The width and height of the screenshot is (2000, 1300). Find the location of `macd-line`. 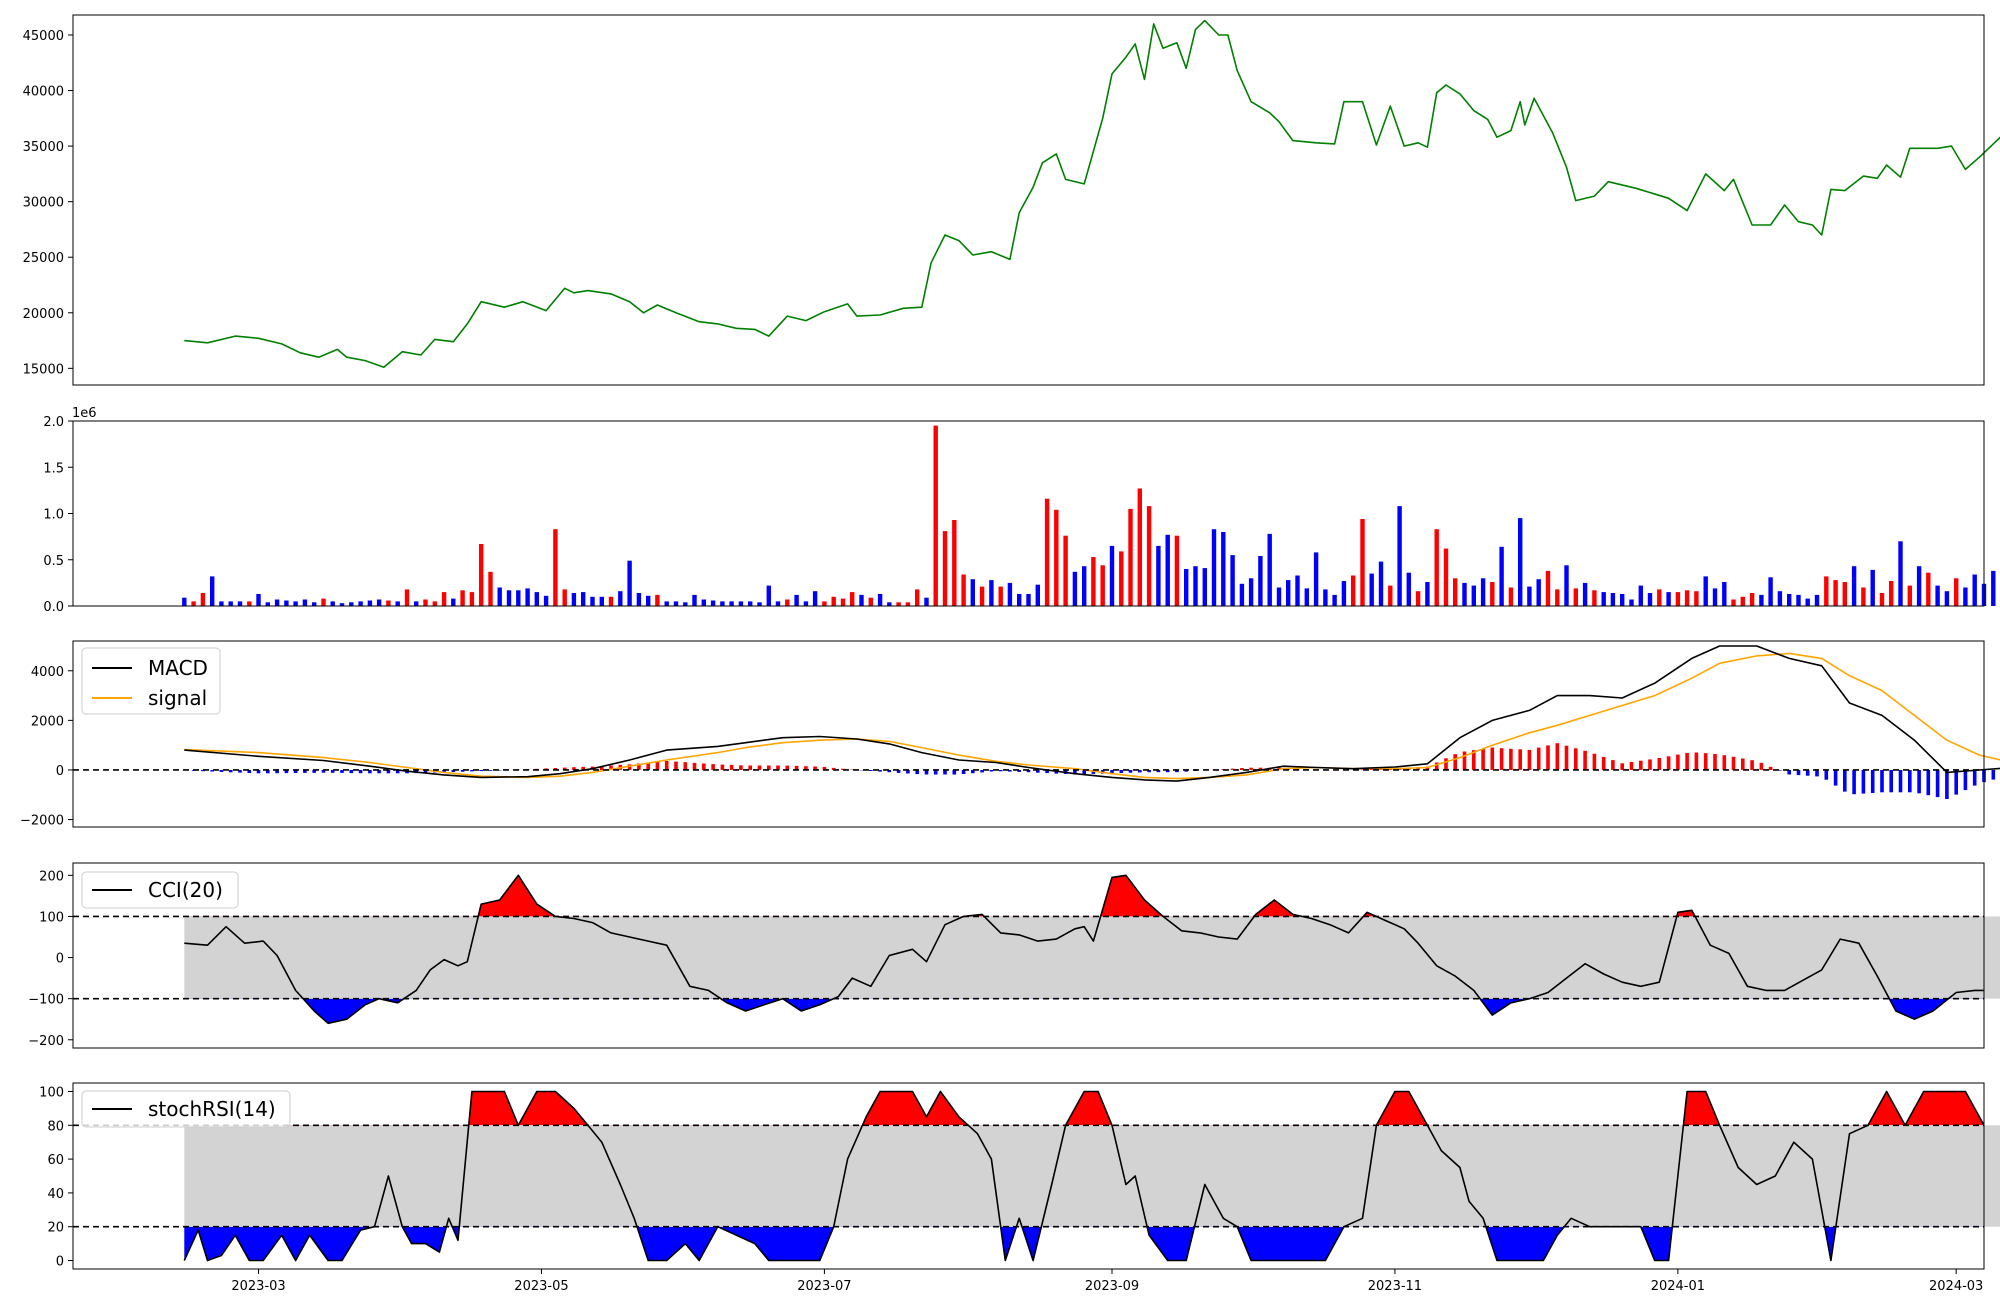

macd-line is located at coordinates (1092, 713).